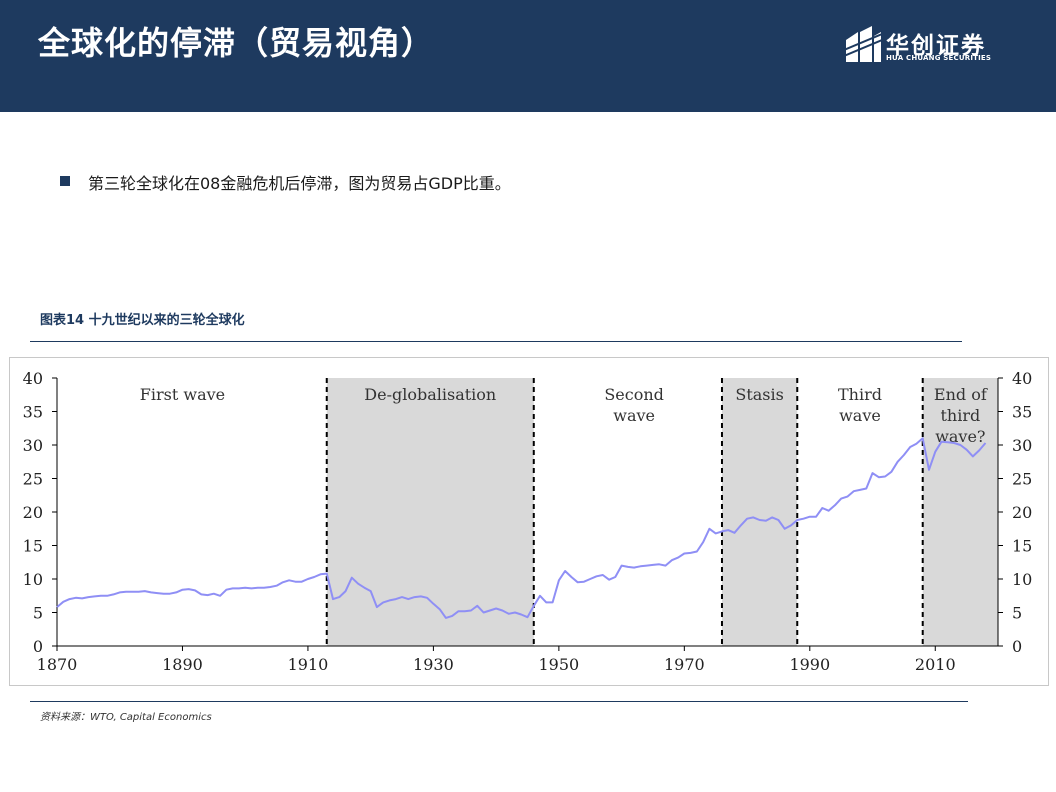  I want to click on period-label: Second, so click(634, 394).